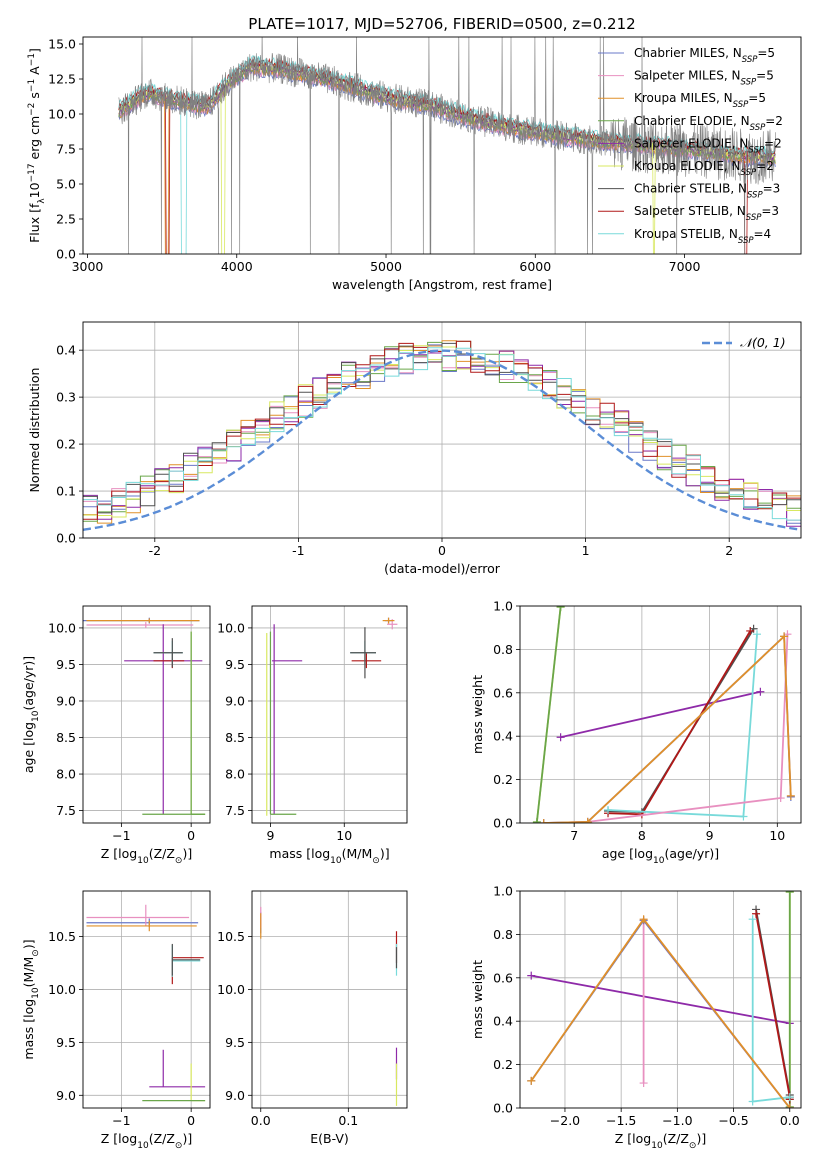 Image resolution: width=819 pixels, height=1170 pixels. What do you see at coordinates (66, 444) in the screenshot?
I see `y-tick-label: 0.2` at bounding box center [66, 444].